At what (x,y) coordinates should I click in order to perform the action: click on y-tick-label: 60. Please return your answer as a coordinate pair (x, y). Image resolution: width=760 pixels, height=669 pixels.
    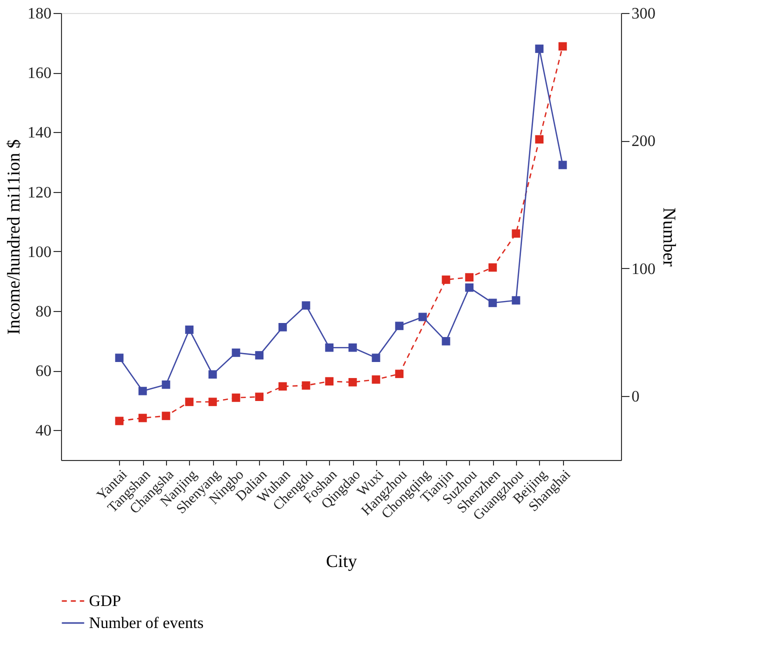
    Looking at the image, I should click on (44, 371).